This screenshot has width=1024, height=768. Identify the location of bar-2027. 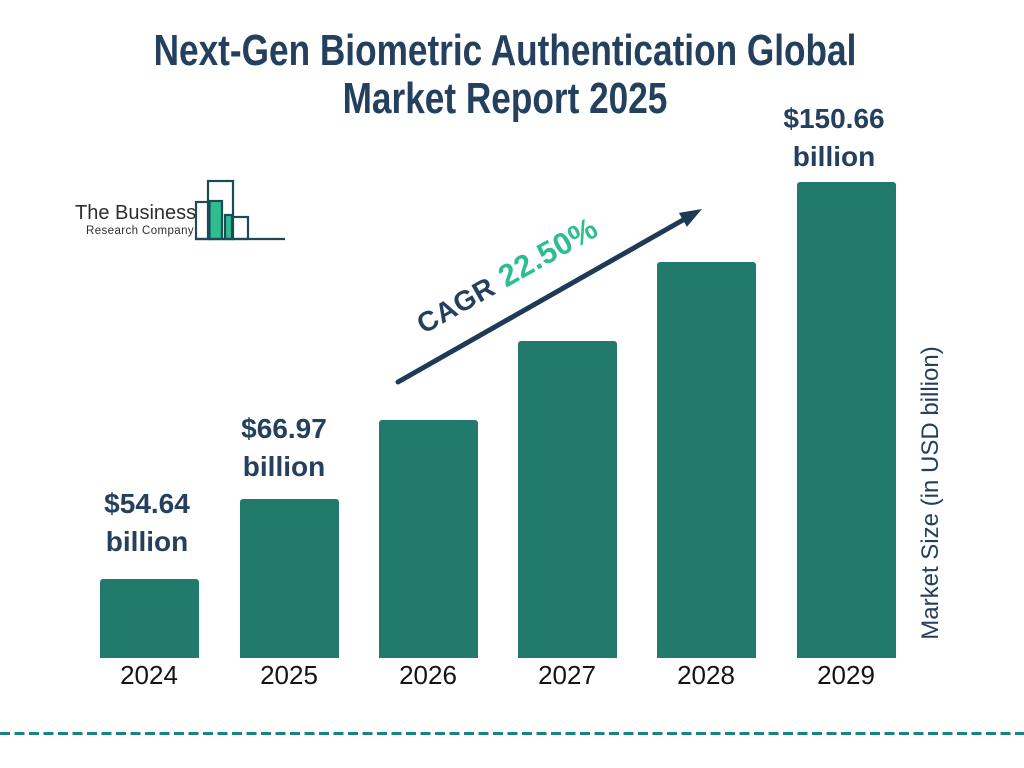
(567, 499).